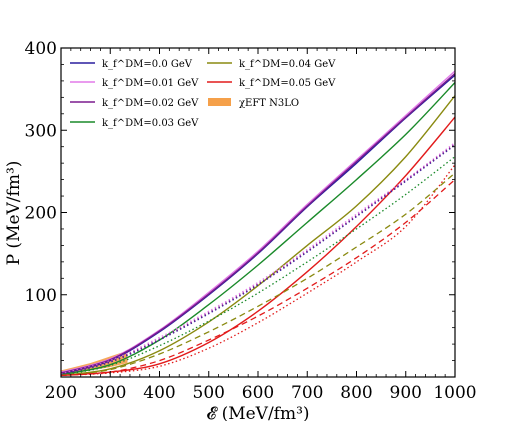  What do you see at coordinates (41, 214) in the screenshot?
I see `y-tick-label: 200` at bounding box center [41, 214].